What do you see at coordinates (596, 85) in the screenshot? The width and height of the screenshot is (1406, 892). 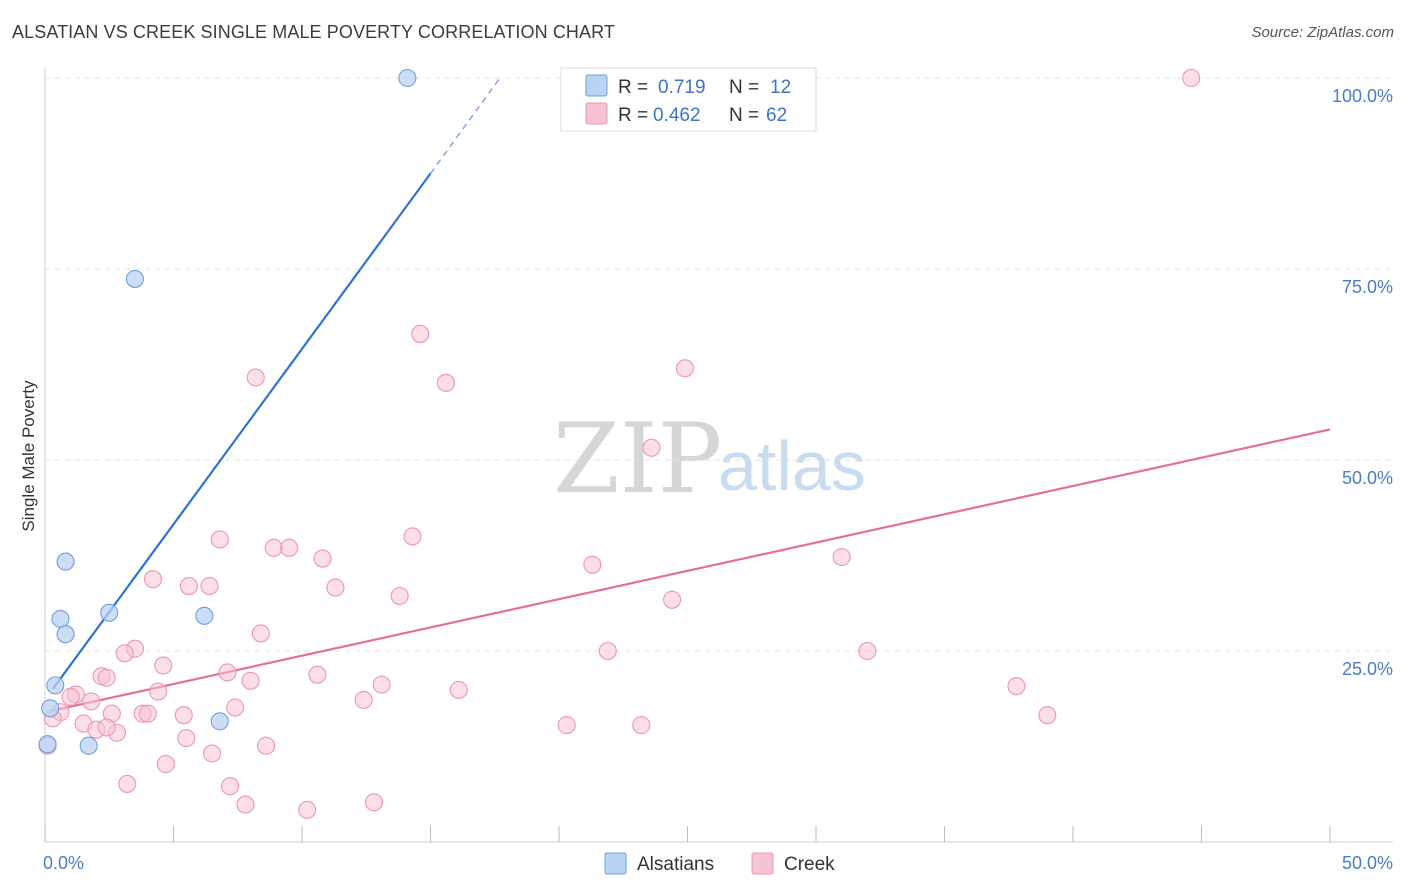 I see `legend-swatch-alsatians` at bounding box center [596, 85].